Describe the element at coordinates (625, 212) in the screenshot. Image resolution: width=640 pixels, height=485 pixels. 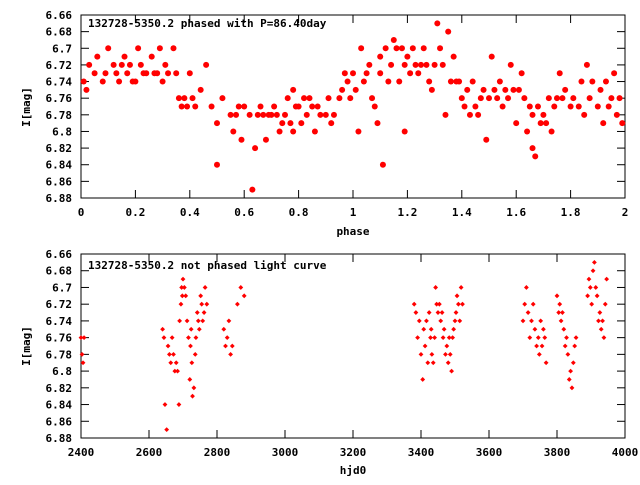
I see `x-tick-label: 2` at that location.